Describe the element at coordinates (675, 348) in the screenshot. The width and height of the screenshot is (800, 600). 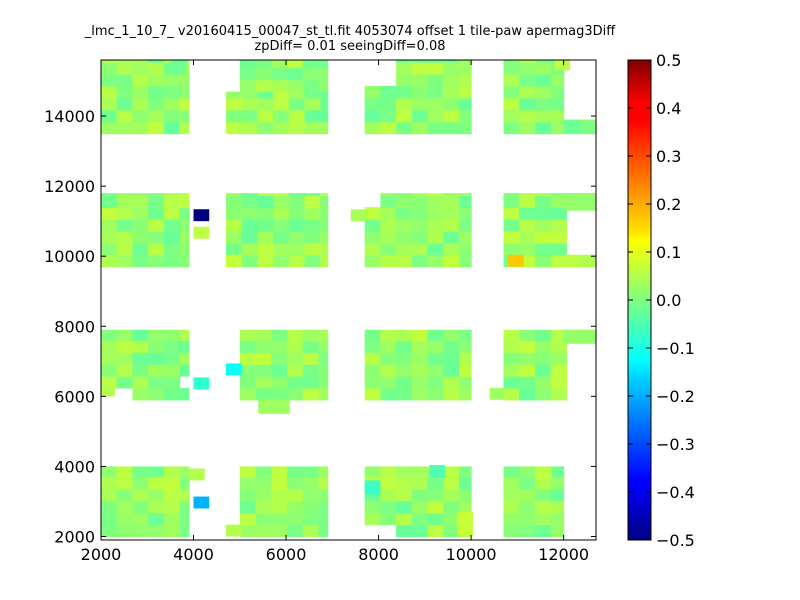
I see `colorbar-tick-label: −0.1` at that location.